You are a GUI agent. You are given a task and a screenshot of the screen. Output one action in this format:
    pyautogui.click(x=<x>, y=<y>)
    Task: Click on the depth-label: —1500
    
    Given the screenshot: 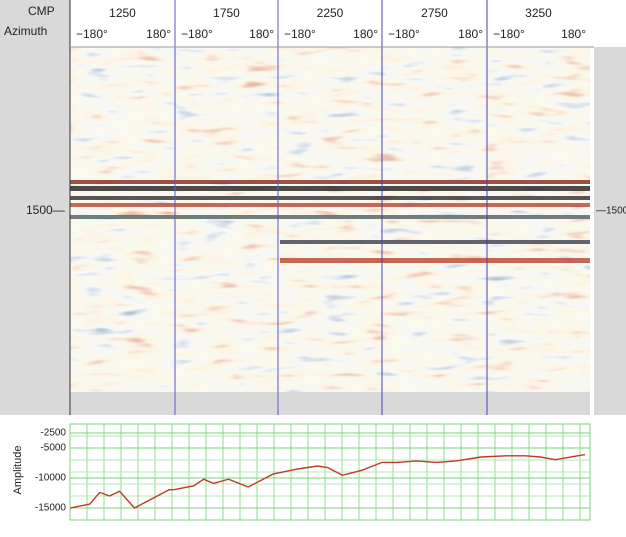 What is the action you would take?
    pyautogui.click(x=611, y=211)
    